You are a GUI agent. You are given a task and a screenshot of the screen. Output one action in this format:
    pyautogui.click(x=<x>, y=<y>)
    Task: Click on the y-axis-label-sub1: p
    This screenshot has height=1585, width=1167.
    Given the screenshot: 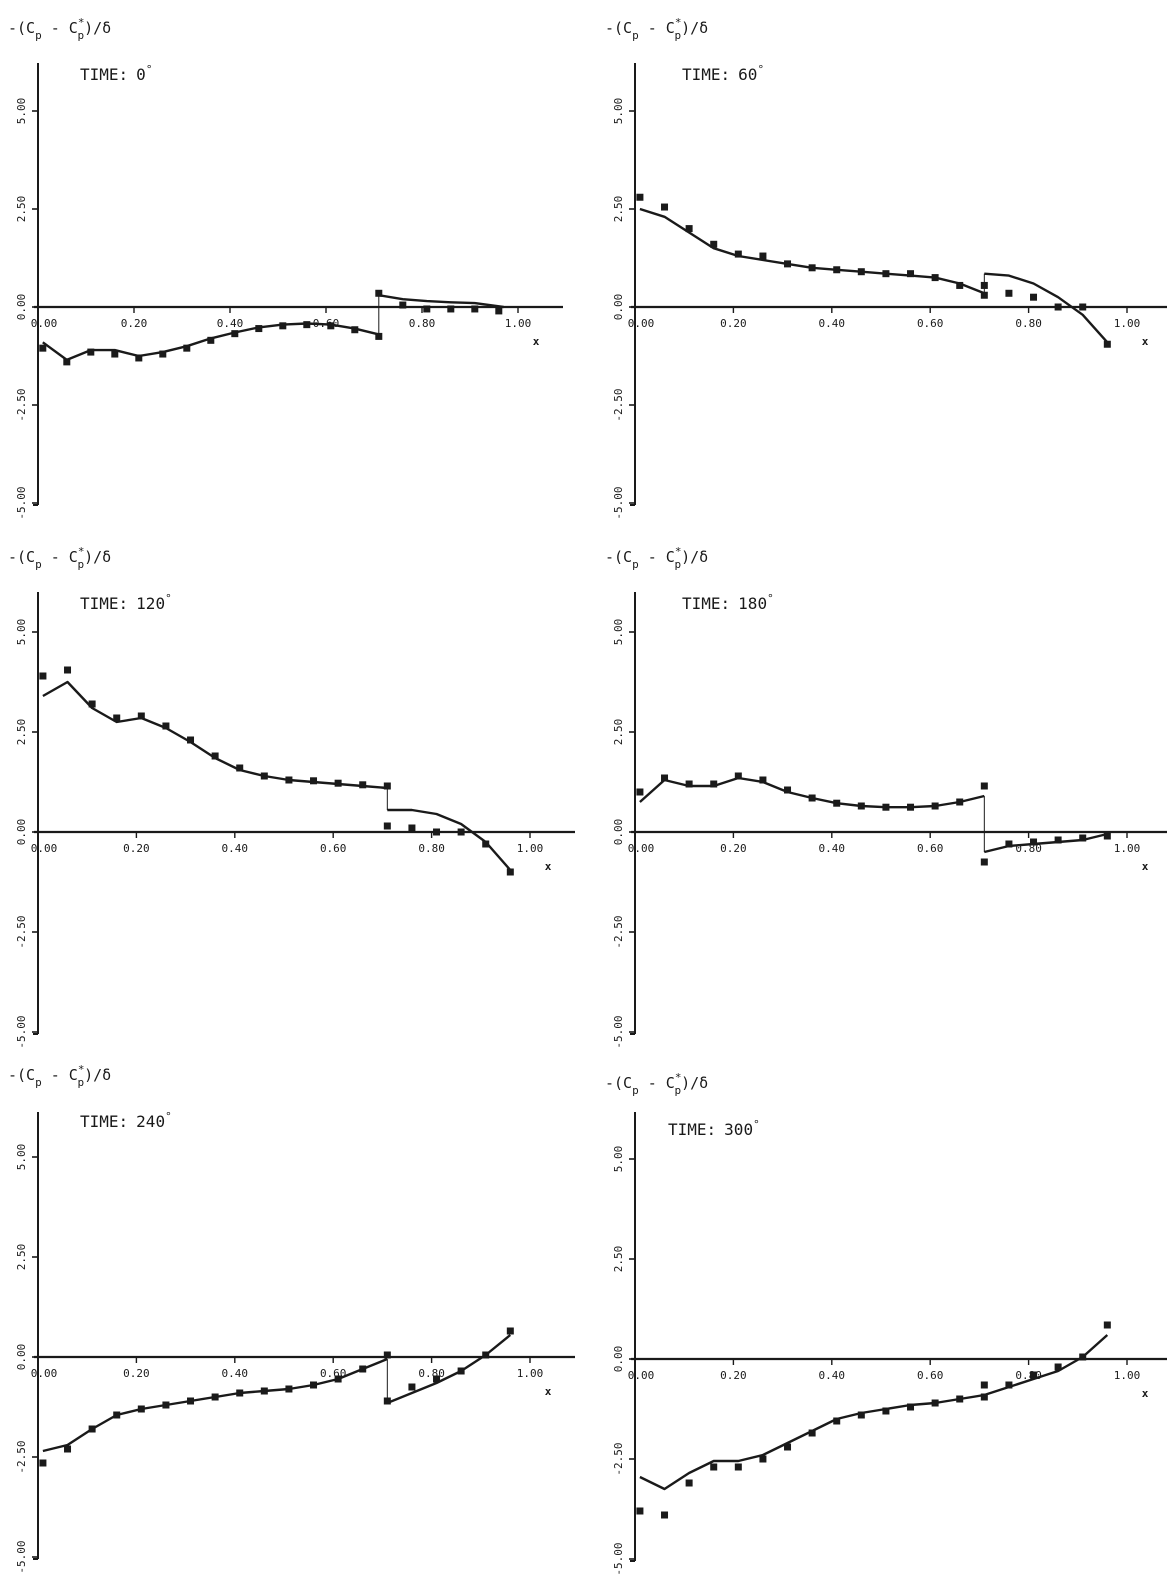 What is the action you would take?
    pyautogui.click(x=635, y=35)
    